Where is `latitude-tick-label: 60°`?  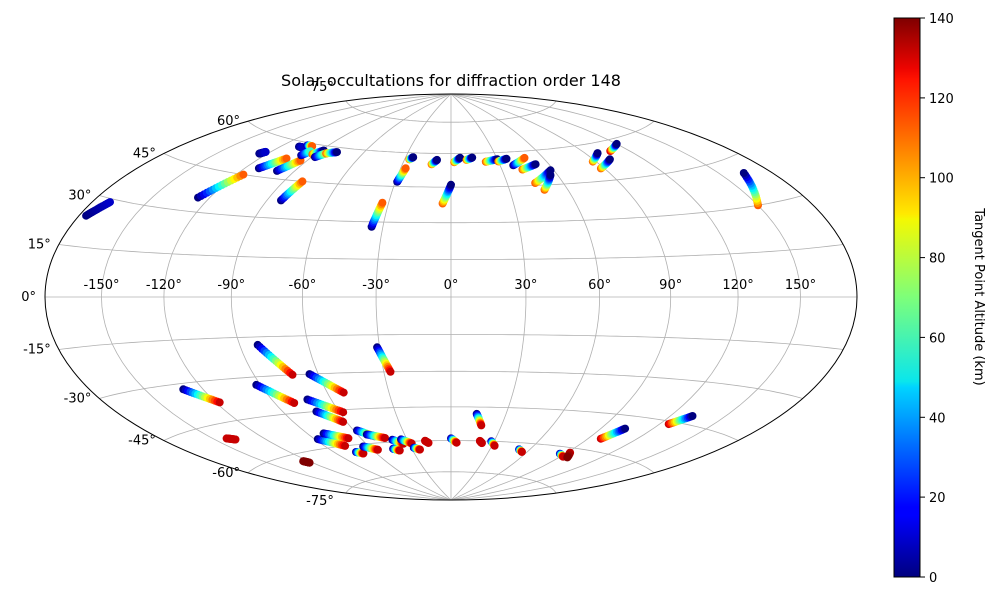 latitude-tick-label: 60° is located at coordinates (228, 121).